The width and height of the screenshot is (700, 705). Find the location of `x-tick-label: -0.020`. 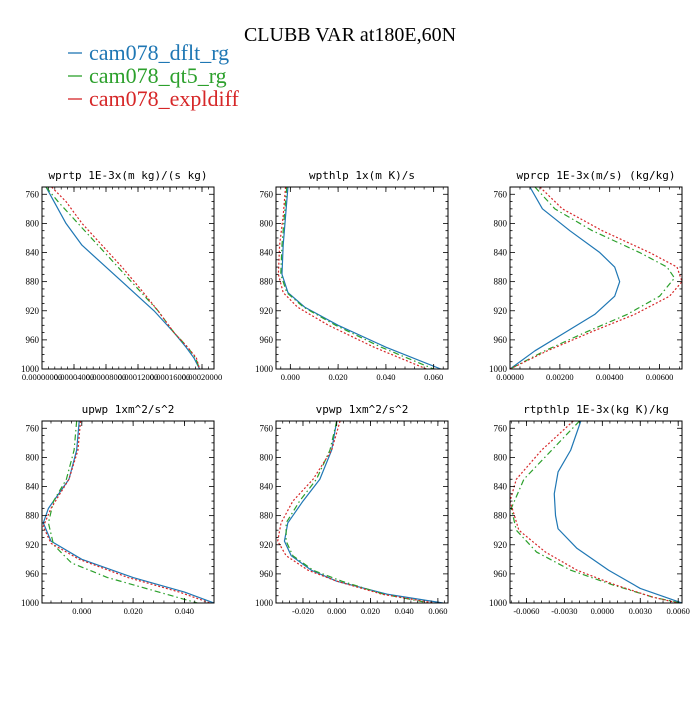

x-tick-label: -0.020 is located at coordinates (303, 611).